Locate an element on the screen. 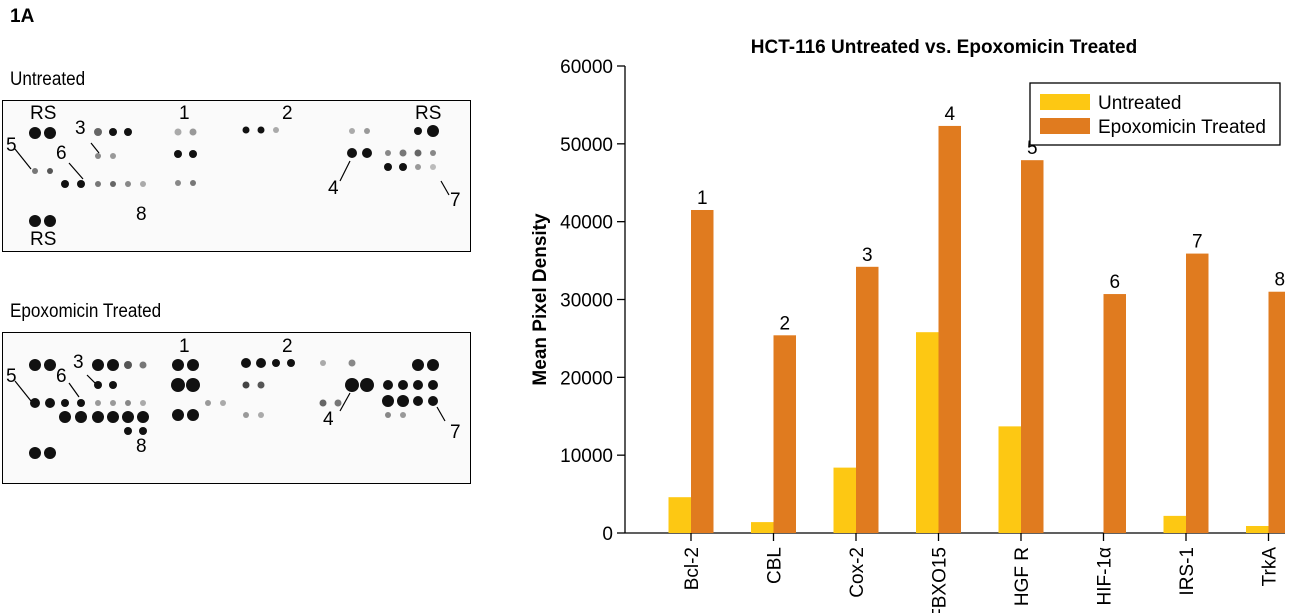 The height and width of the screenshot is (615, 1291). bar-number-label: 3 is located at coordinates (867, 255).